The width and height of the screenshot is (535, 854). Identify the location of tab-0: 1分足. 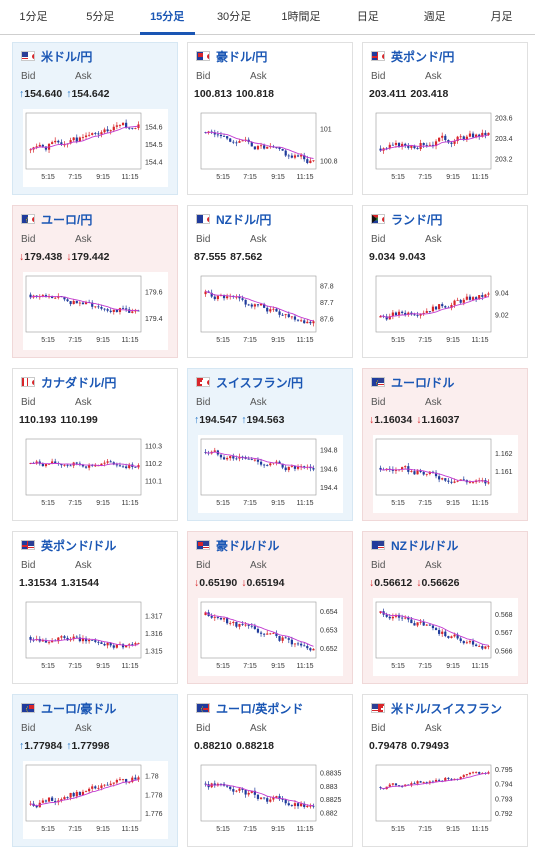
(33, 17).